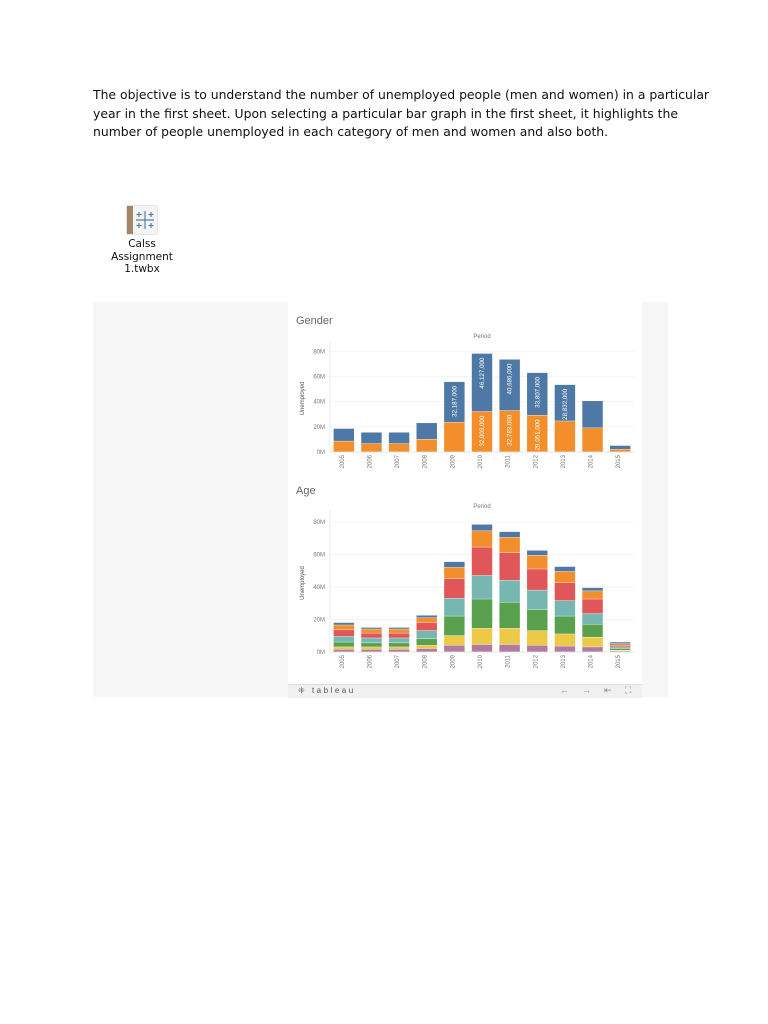  I want to click on y-tick-label: 0M, so click(321, 453).